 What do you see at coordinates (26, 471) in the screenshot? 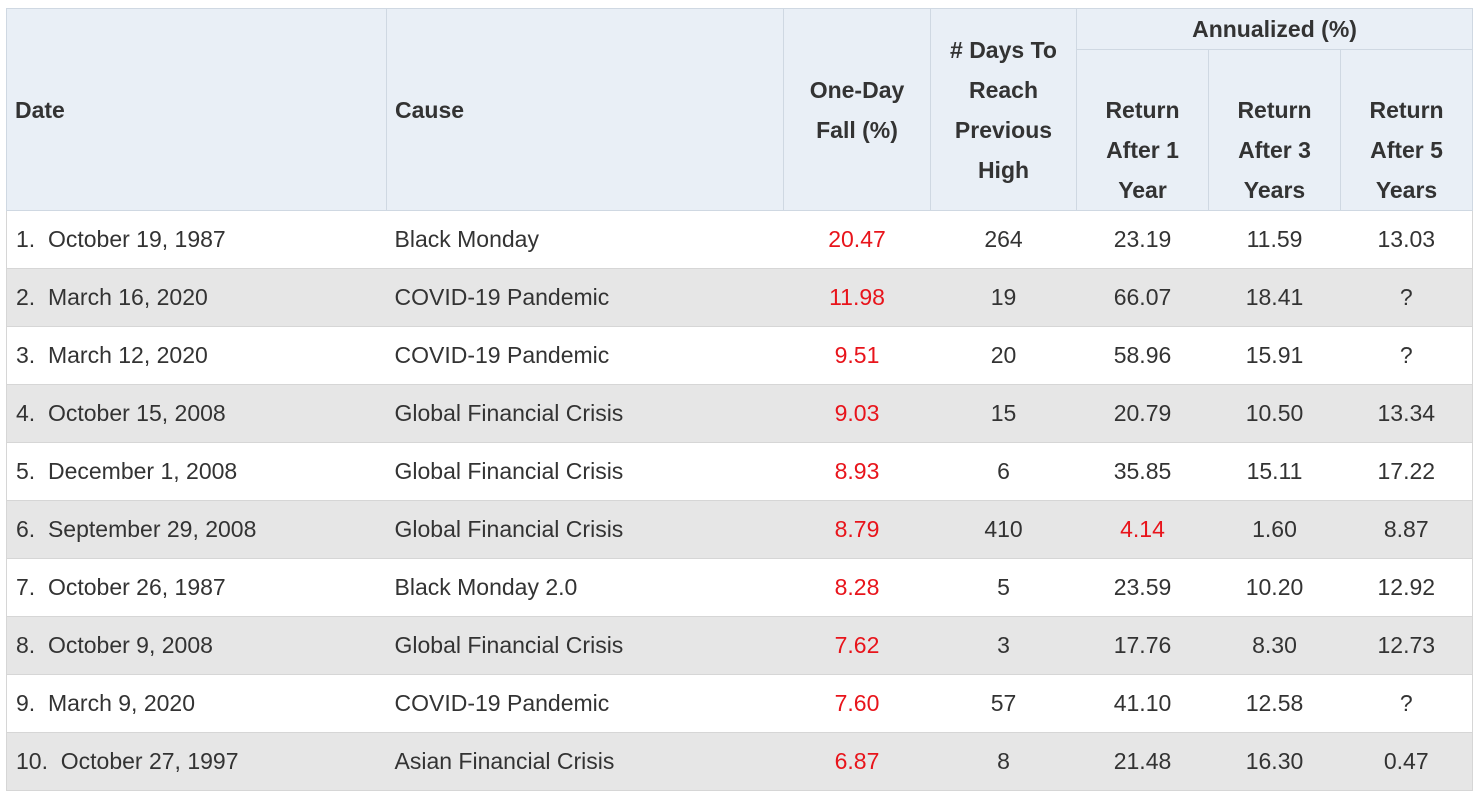
I see `row-rank: 5.` at bounding box center [26, 471].